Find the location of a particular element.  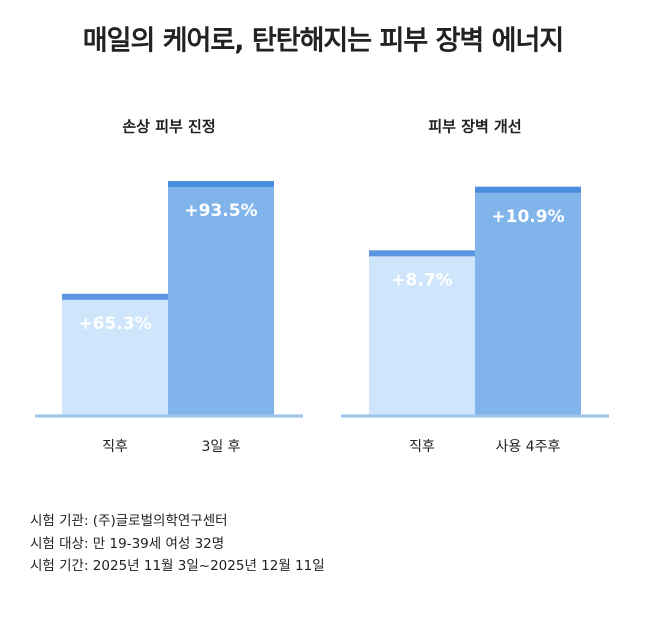

value-label: +93.5% is located at coordinates (220, 211).